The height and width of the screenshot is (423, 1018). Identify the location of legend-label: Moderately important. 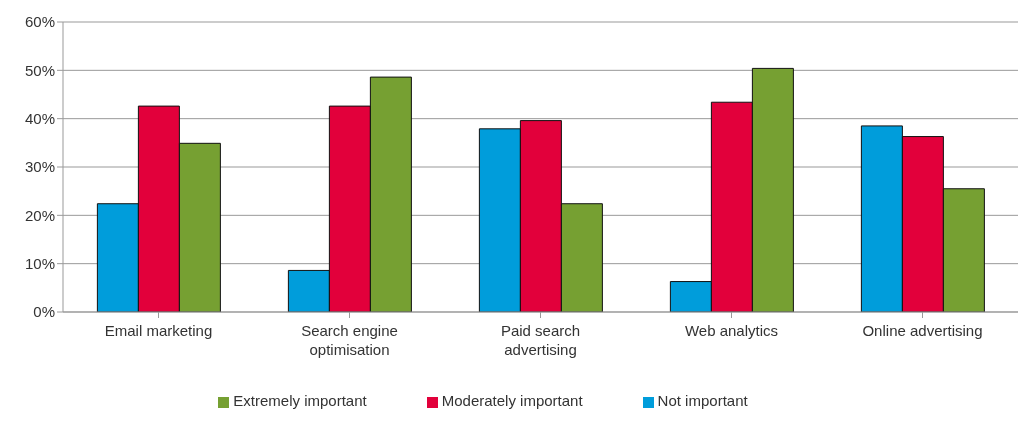
(512, 400).